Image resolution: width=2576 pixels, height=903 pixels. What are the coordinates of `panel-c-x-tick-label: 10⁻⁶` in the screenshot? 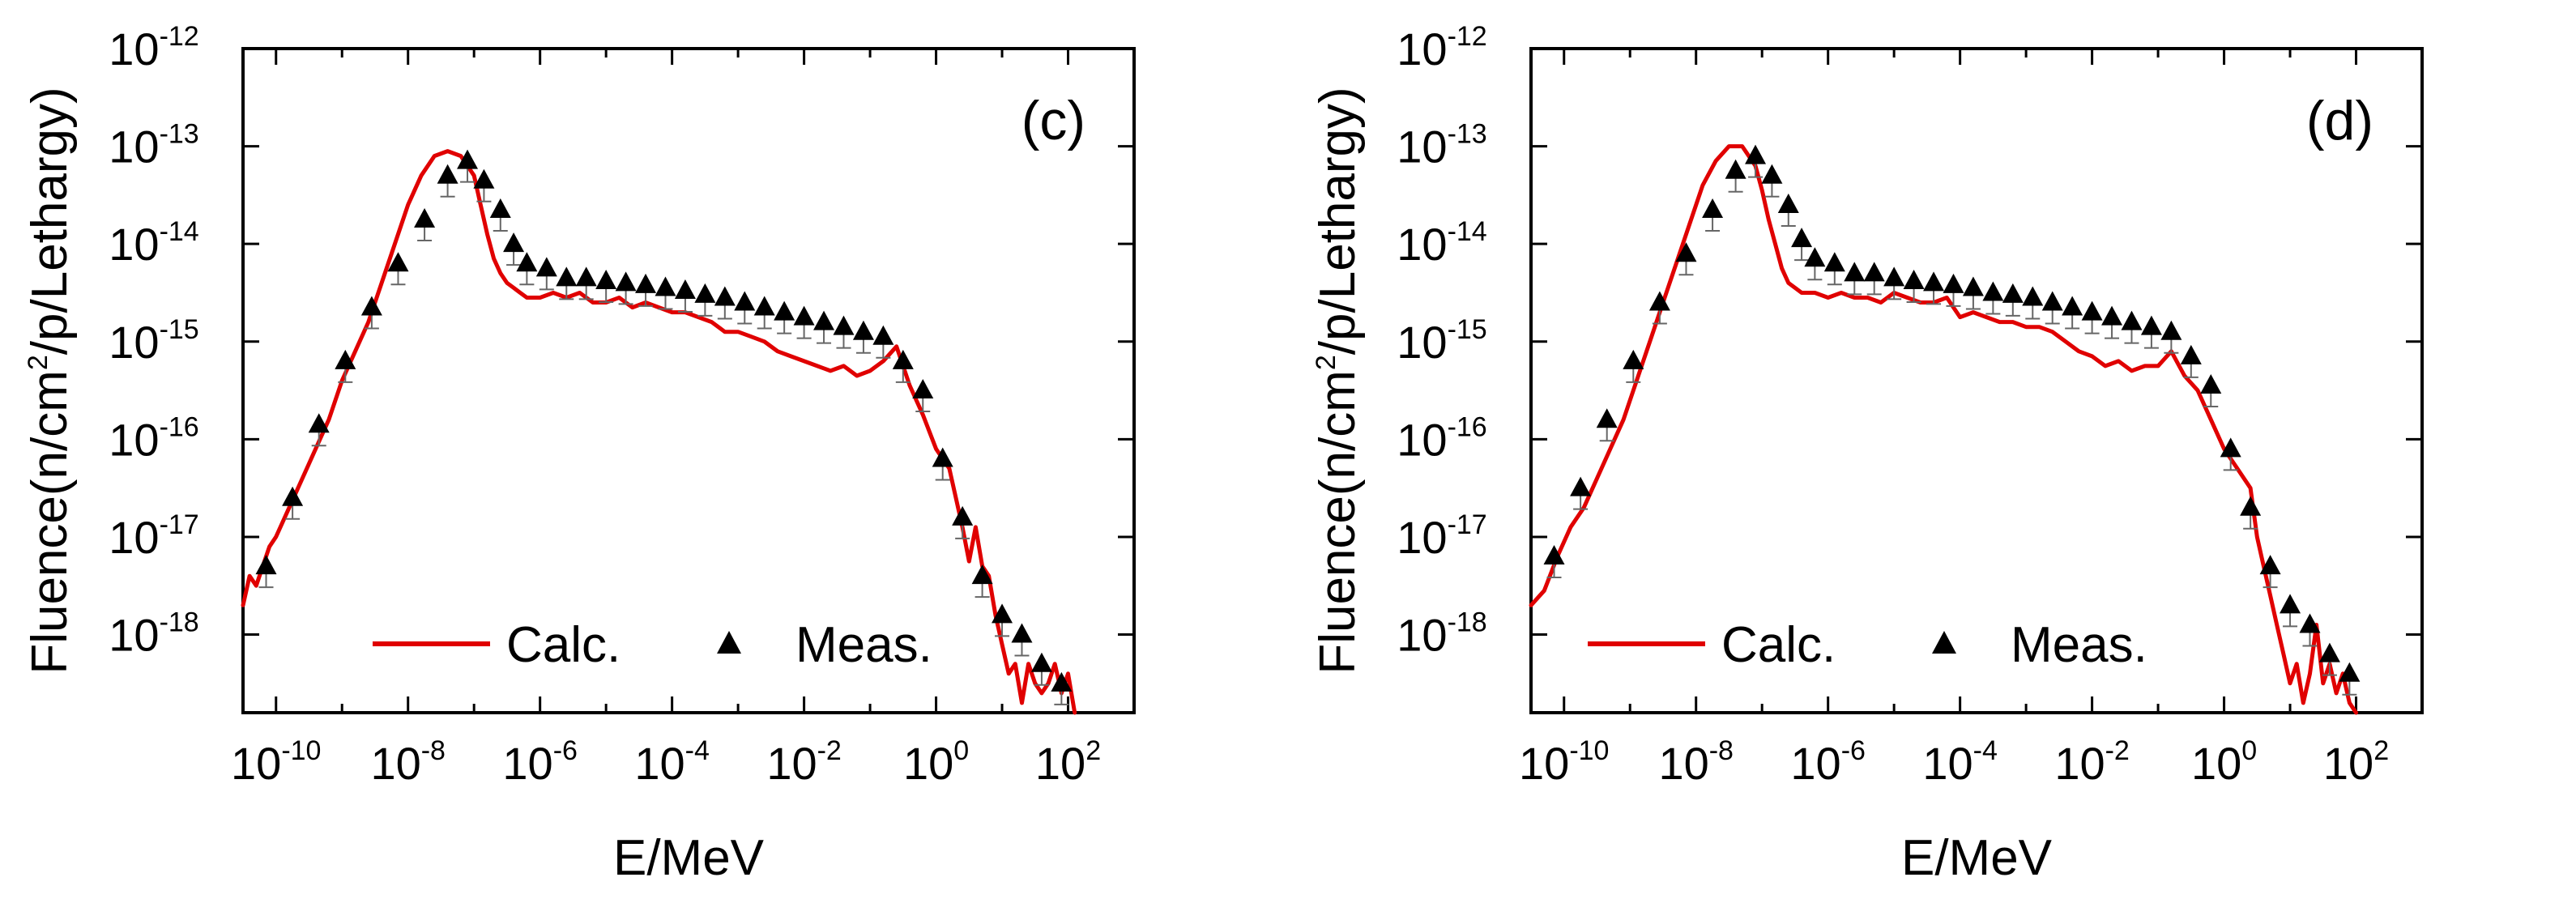 It's located at (540, 762).